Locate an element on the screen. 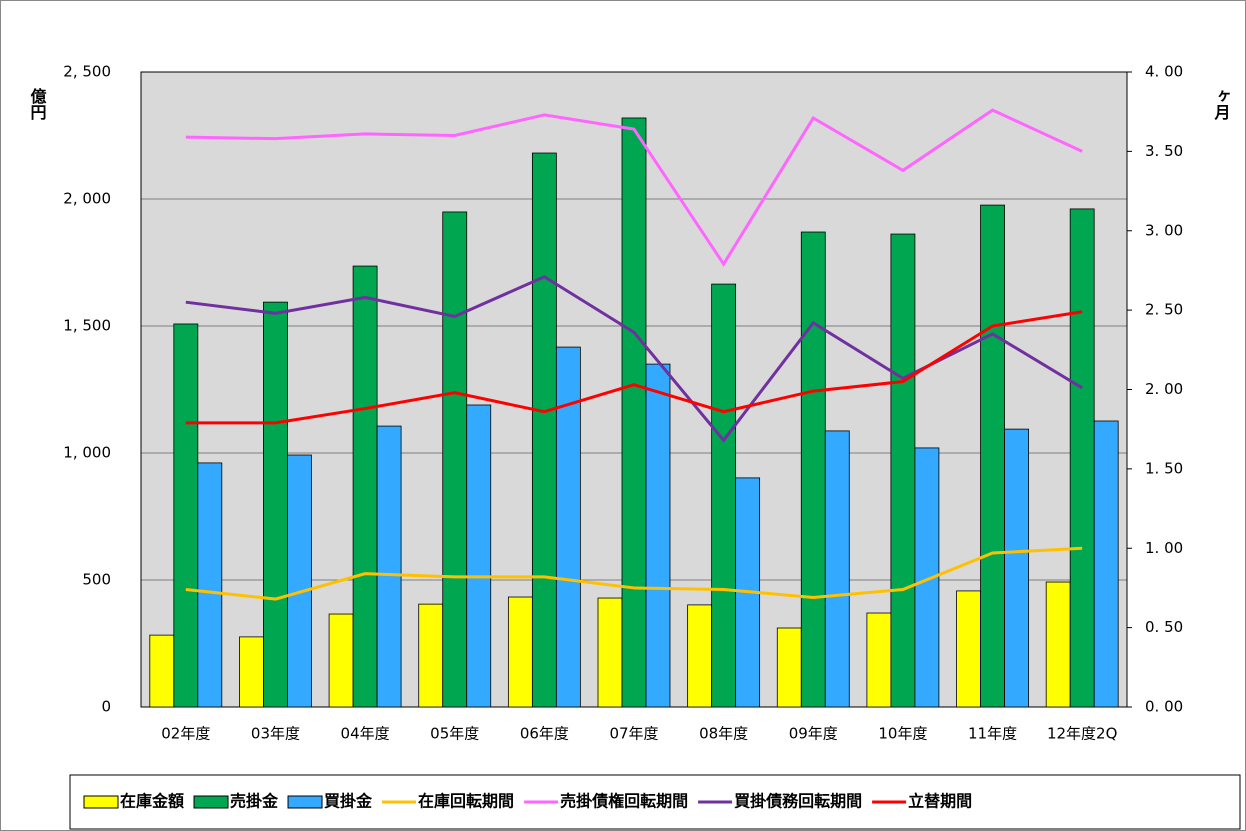  y-unit: 億円 is located at coordinates (37, 104).